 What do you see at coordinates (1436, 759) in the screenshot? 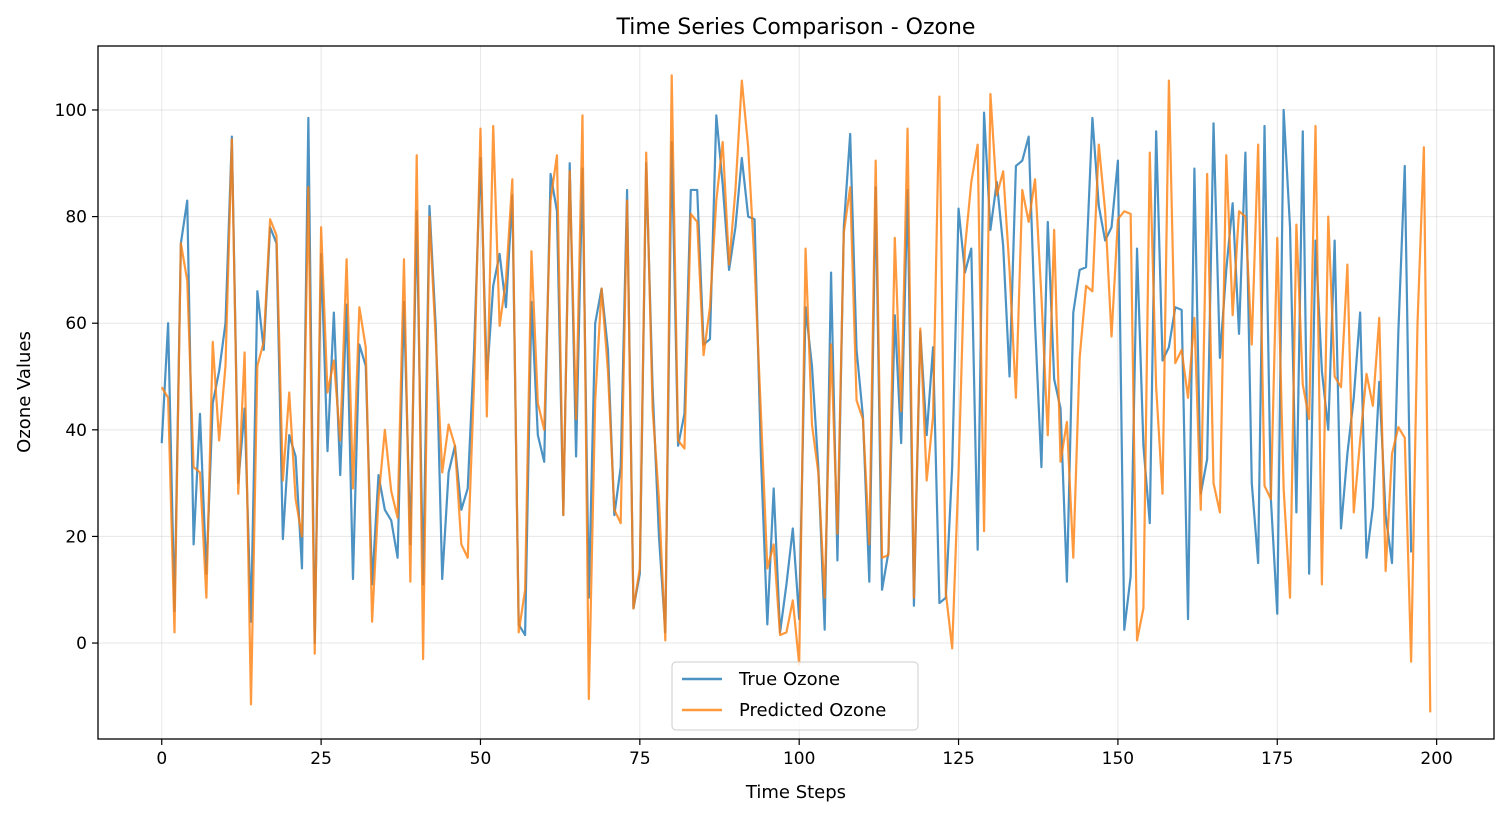
I see `x-tick-label: 200` at bounding box center [1436, 759].